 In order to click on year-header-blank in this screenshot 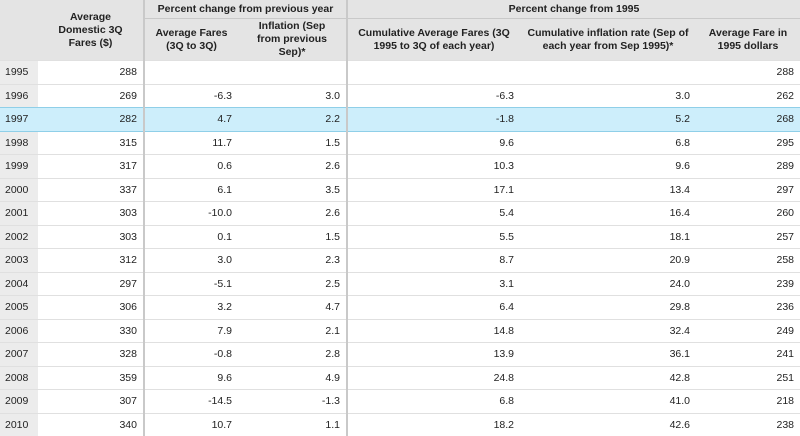, I will do `click(19, 30)`.